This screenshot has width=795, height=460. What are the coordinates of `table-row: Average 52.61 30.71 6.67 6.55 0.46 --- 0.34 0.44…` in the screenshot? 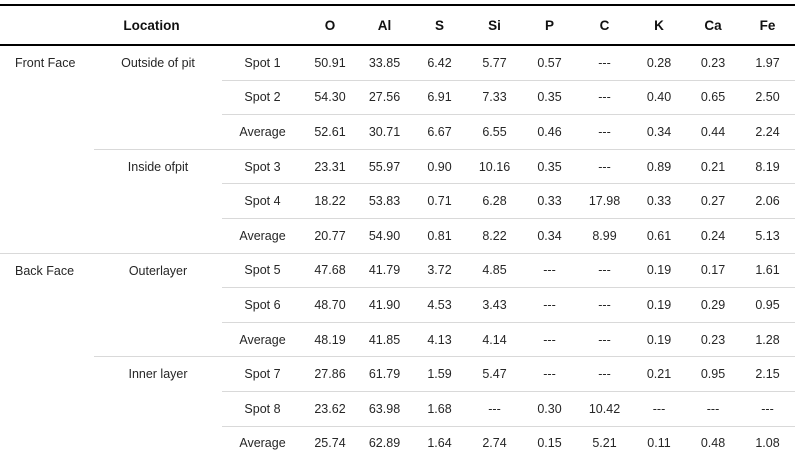 It's located at (397, 132).